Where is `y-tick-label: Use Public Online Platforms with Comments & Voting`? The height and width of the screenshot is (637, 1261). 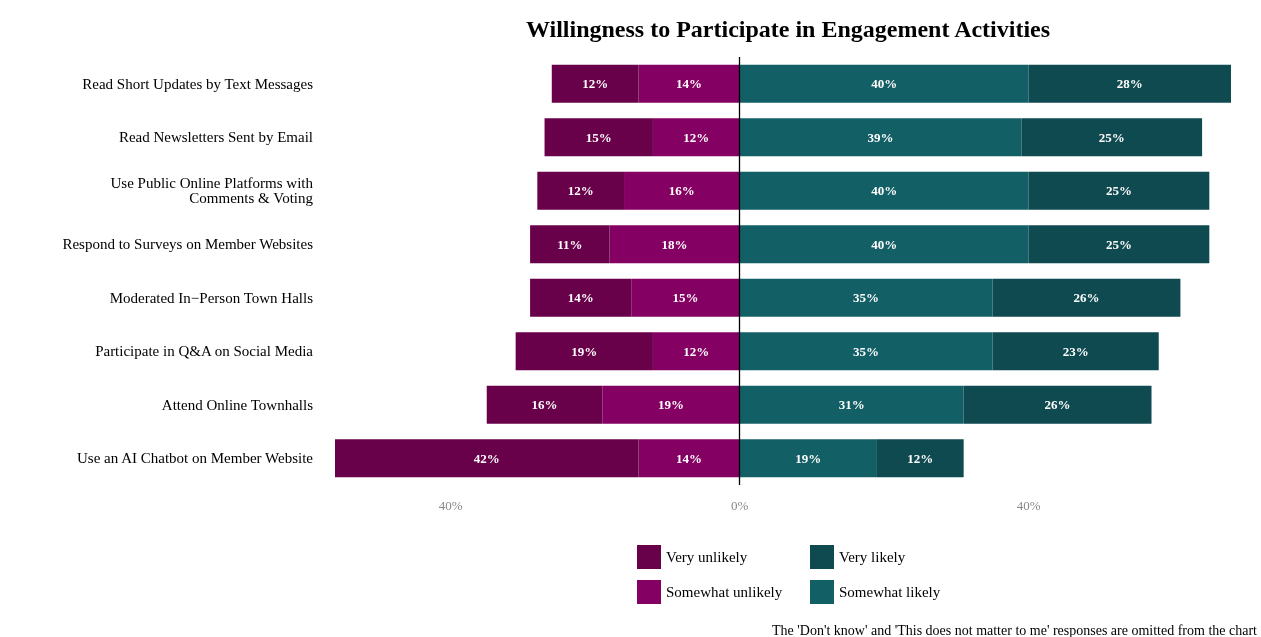
y-tick-label: Use Public Online Platforms with Comments & Voting is located at coordinates (212, 191).